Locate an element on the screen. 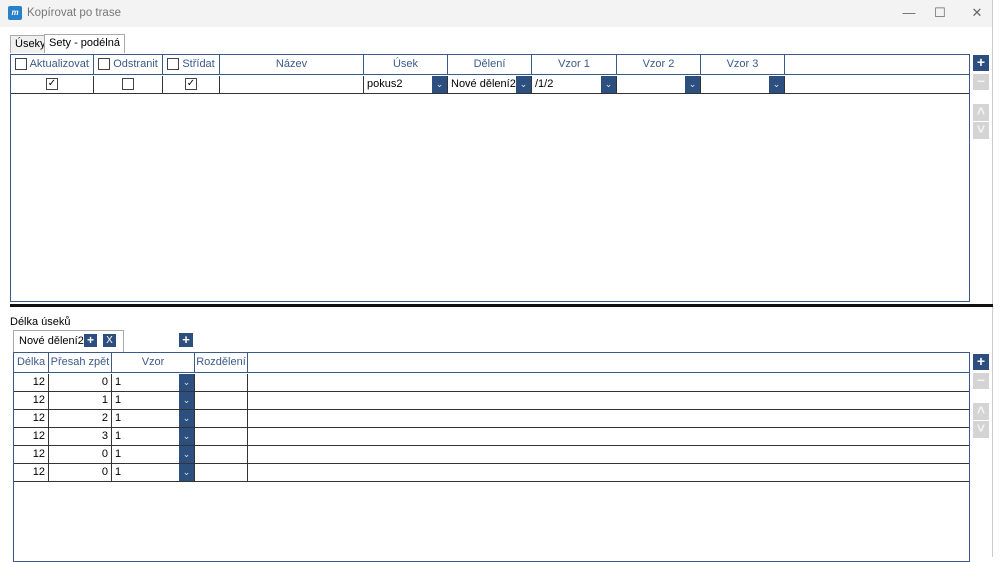 This screenshot has width=1000, height=562. remove-division-button: X is located at coordinates (109, 340).